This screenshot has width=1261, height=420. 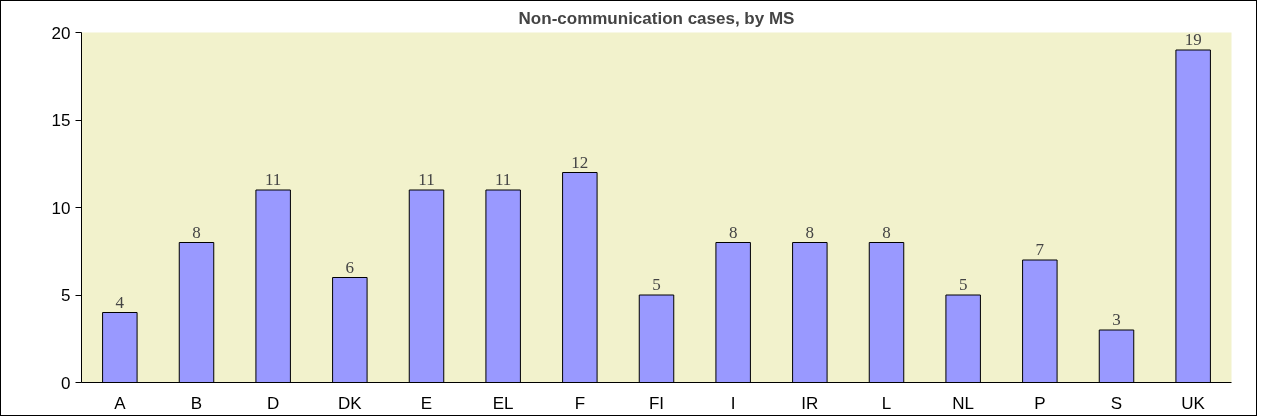 What do you see at coordinates (580, 403) in the screenshot?
I see `x-tick-label: F` at bounding box center [580, 403].